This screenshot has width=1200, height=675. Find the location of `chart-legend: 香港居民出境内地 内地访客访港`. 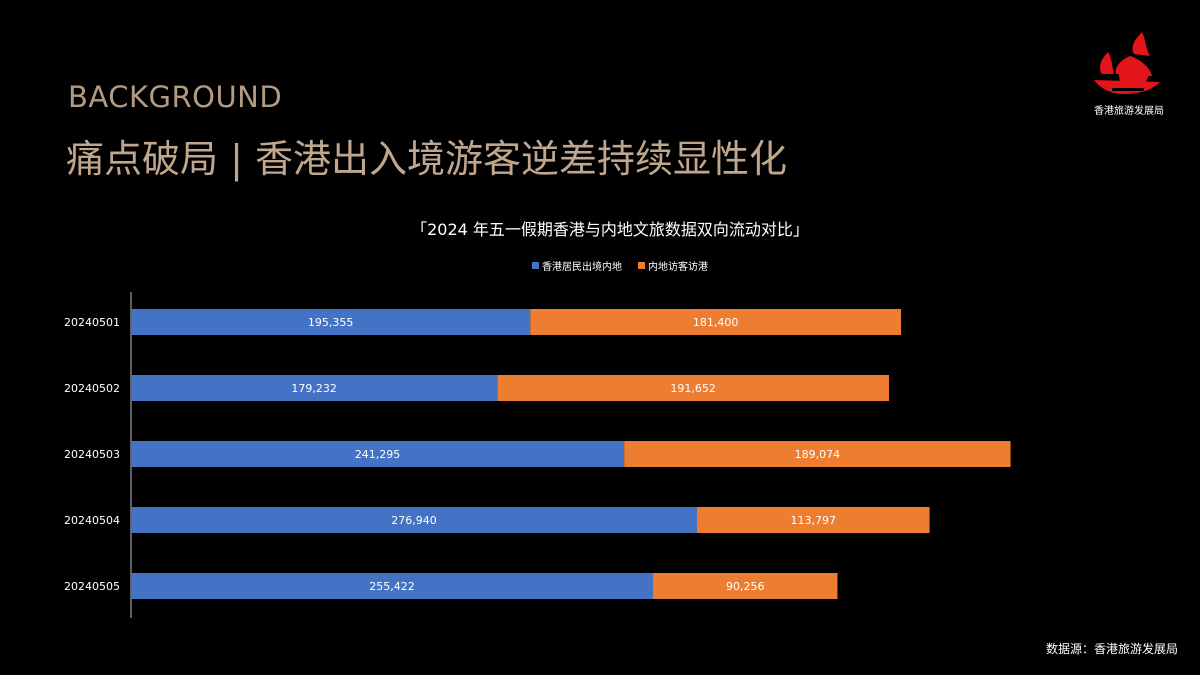

chart-legend: 香港居民出境内地 内地访客访港 is located at coordinates (600, 265).